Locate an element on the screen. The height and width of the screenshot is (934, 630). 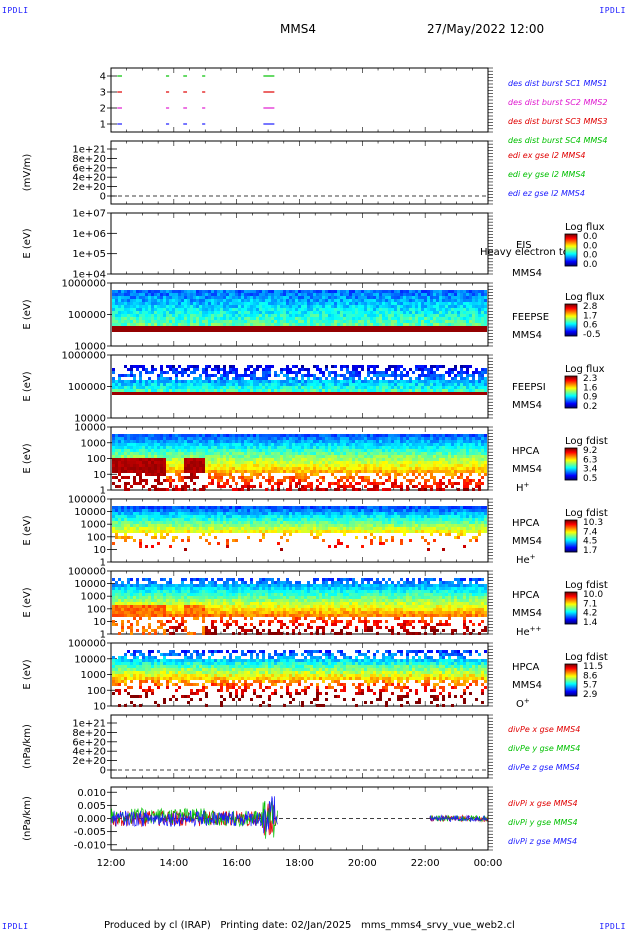
legend-entry: edi ez gse l2 MMS4 is located at coordinates (546, 193).